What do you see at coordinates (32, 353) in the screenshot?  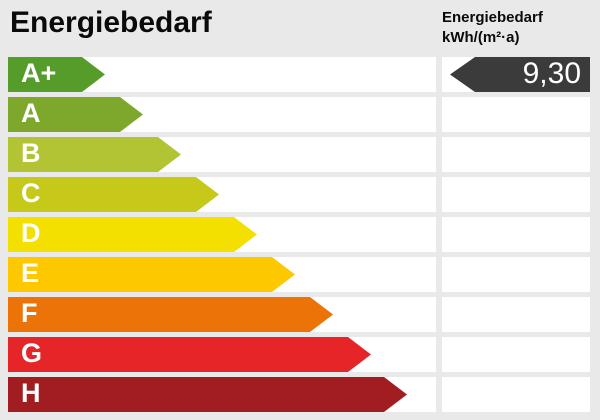 I see `scale-arrow-label: G` at bounding box center [32, 353].